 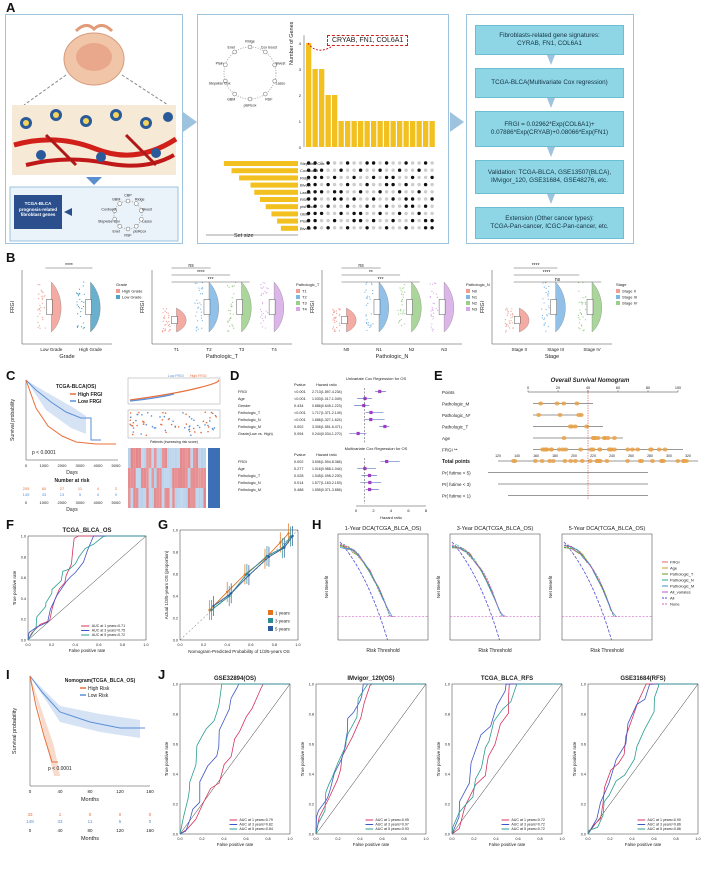 I want to click on b-group-label: T3, so click(x=242, y=349).